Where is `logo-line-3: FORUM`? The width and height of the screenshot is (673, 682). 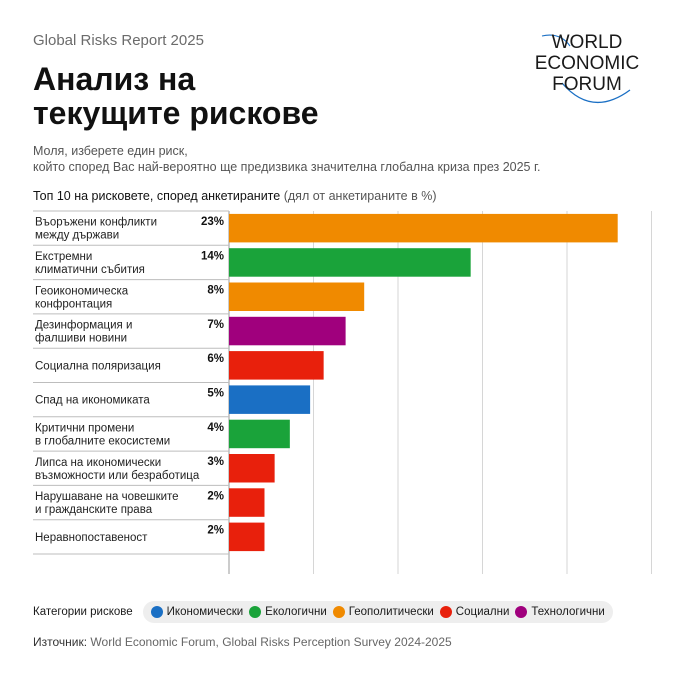
logo-line-3: FORUM is located at coordinates (587, 84).